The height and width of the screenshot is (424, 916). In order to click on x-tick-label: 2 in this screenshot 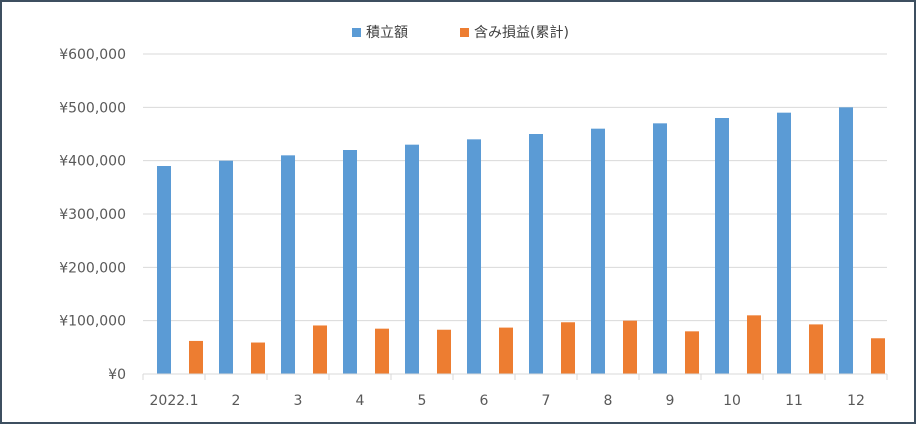, I will do `click(236, 401)`.